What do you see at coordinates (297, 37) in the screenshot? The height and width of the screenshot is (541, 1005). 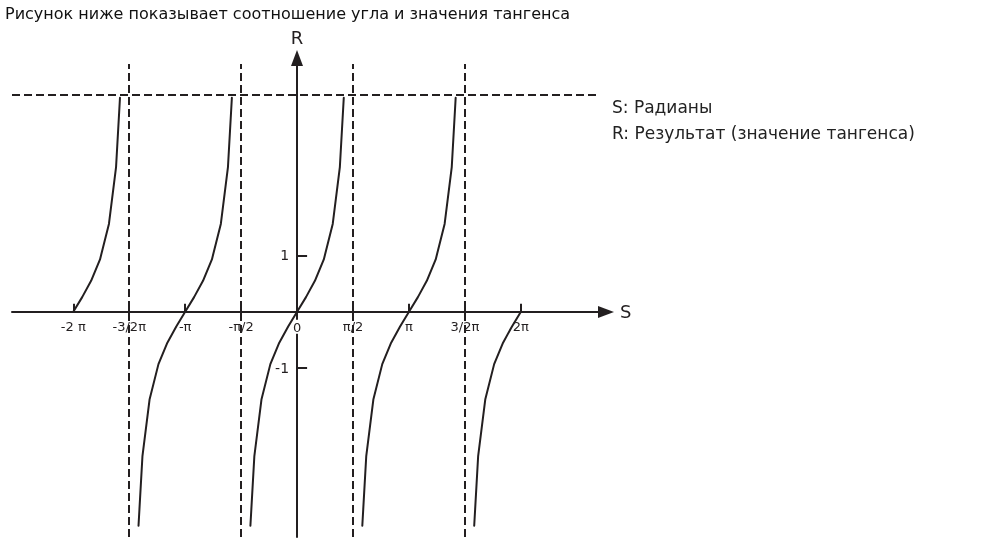 I see `y-axis-title: R` at bounding box center [297, 37].